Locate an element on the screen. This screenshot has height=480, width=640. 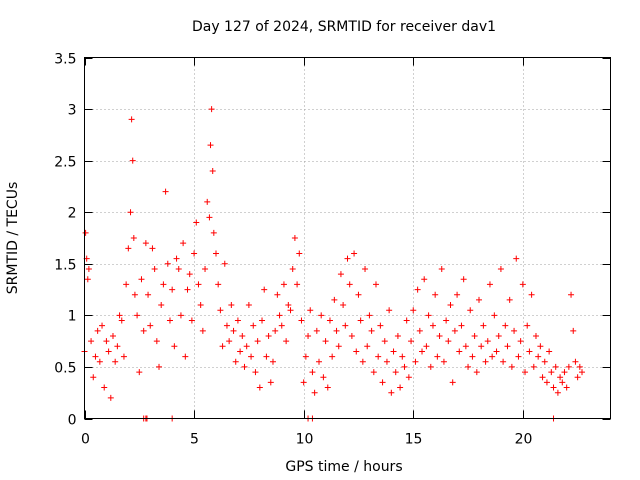
x-tick-label: 20 is located at coordinates (524, 440).